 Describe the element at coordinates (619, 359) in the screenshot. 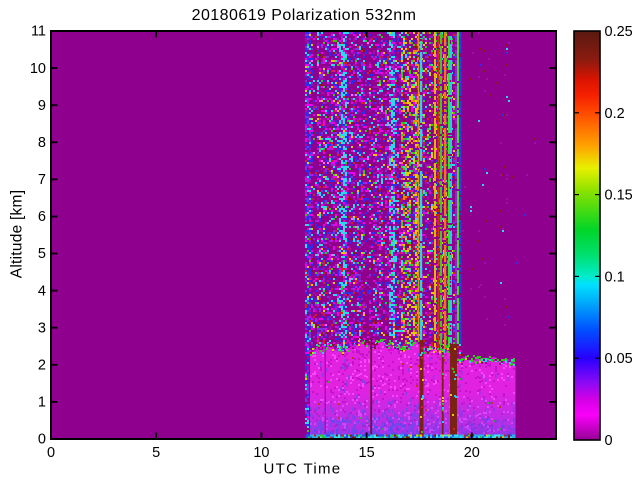

I see `svg-text: 0.05` at that location.